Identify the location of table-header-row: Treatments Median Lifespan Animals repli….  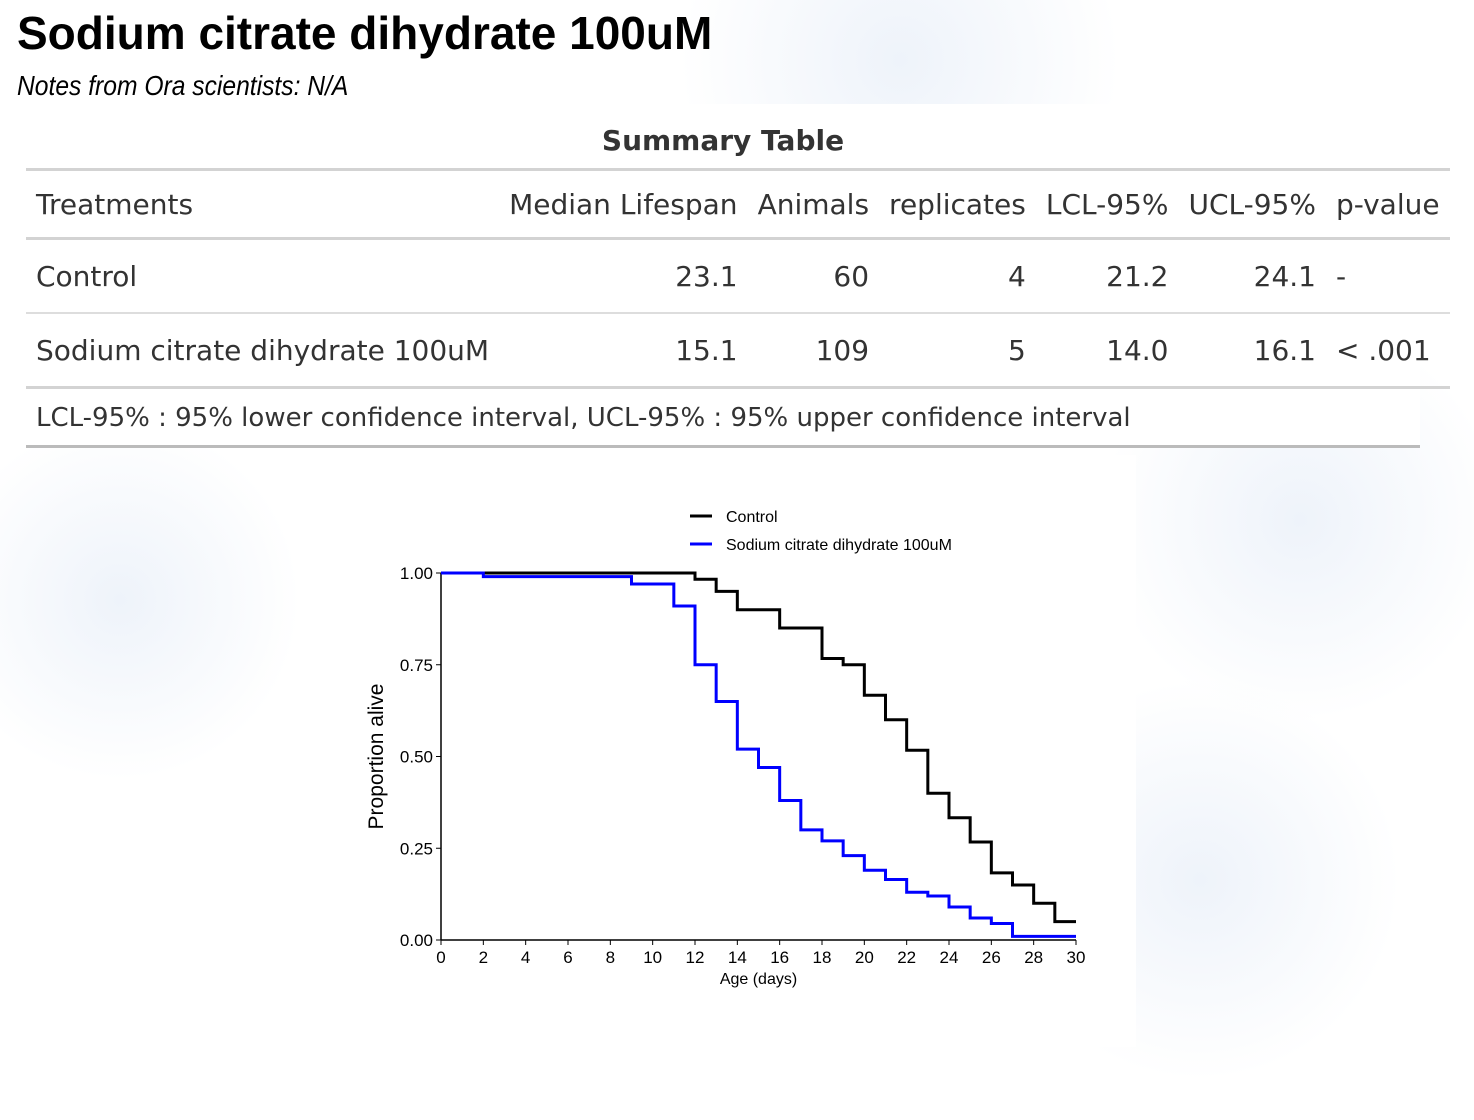
(738, 204).